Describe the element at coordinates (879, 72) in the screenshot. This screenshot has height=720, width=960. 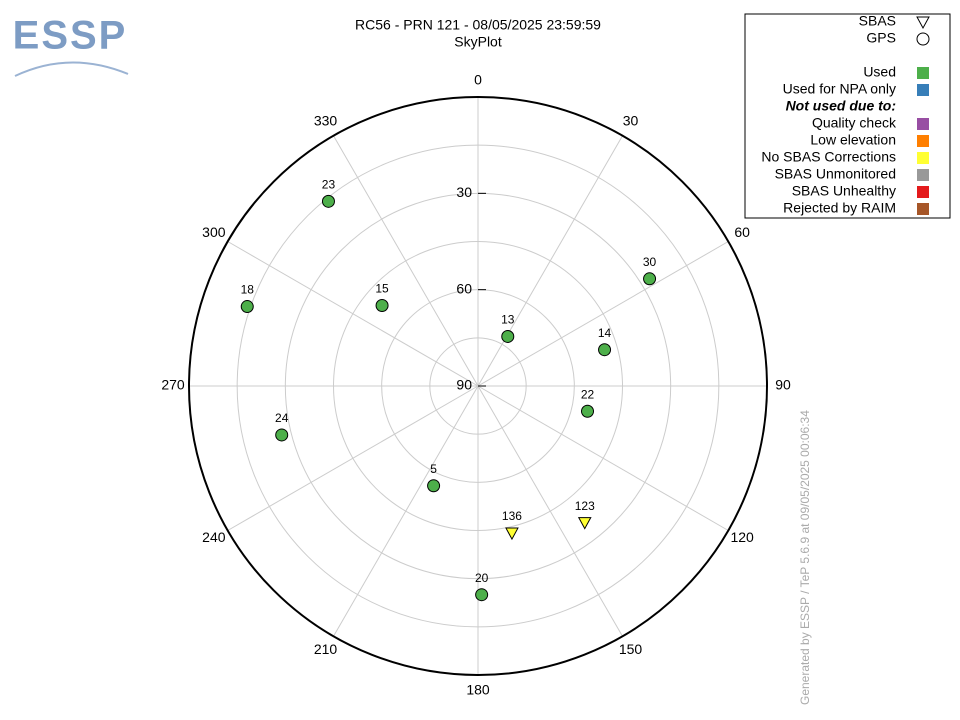
I see `legend-label: Used` at that location.